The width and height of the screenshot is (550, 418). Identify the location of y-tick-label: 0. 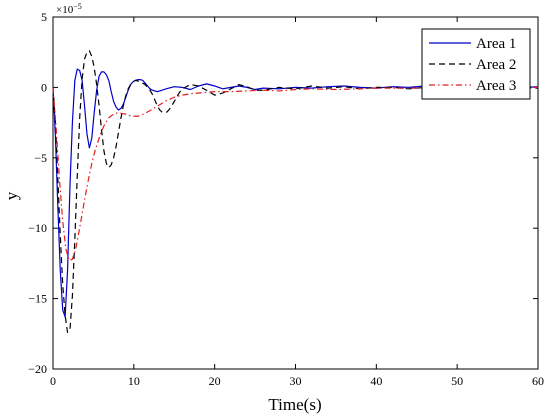
(44, 87).